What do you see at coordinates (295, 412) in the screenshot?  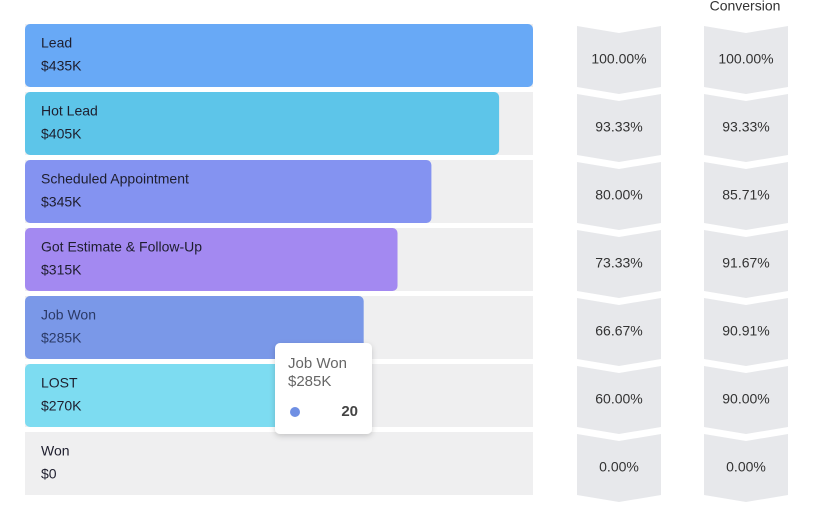 I see `tooltip-dot` at bounding box center [295, 412].